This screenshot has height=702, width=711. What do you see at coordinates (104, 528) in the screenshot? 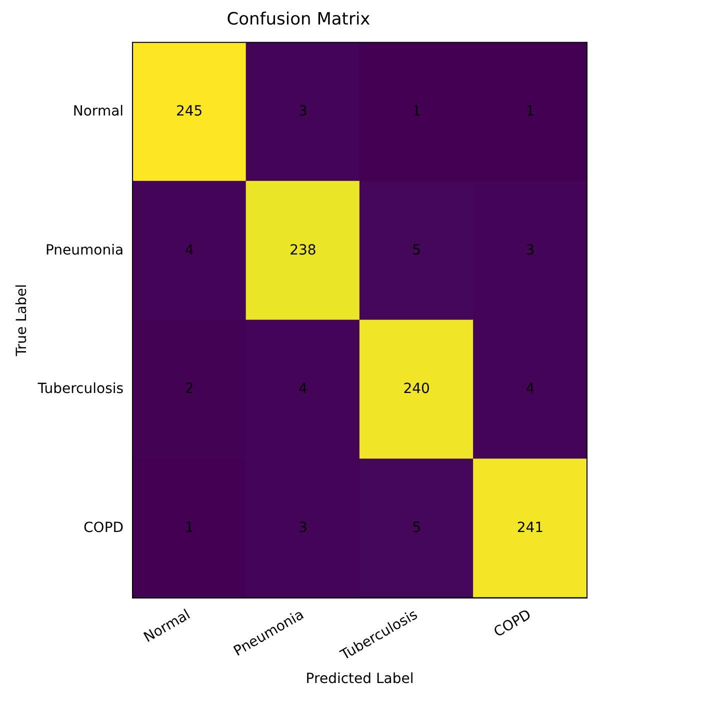
I see `y-tick-label: COPD` at bounding box center [104, 528].